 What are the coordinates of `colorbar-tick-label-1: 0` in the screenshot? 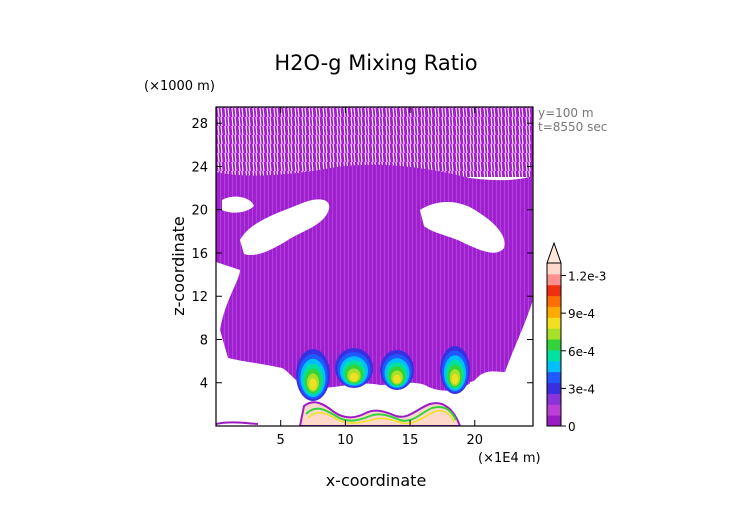 It's located at (572, 427).